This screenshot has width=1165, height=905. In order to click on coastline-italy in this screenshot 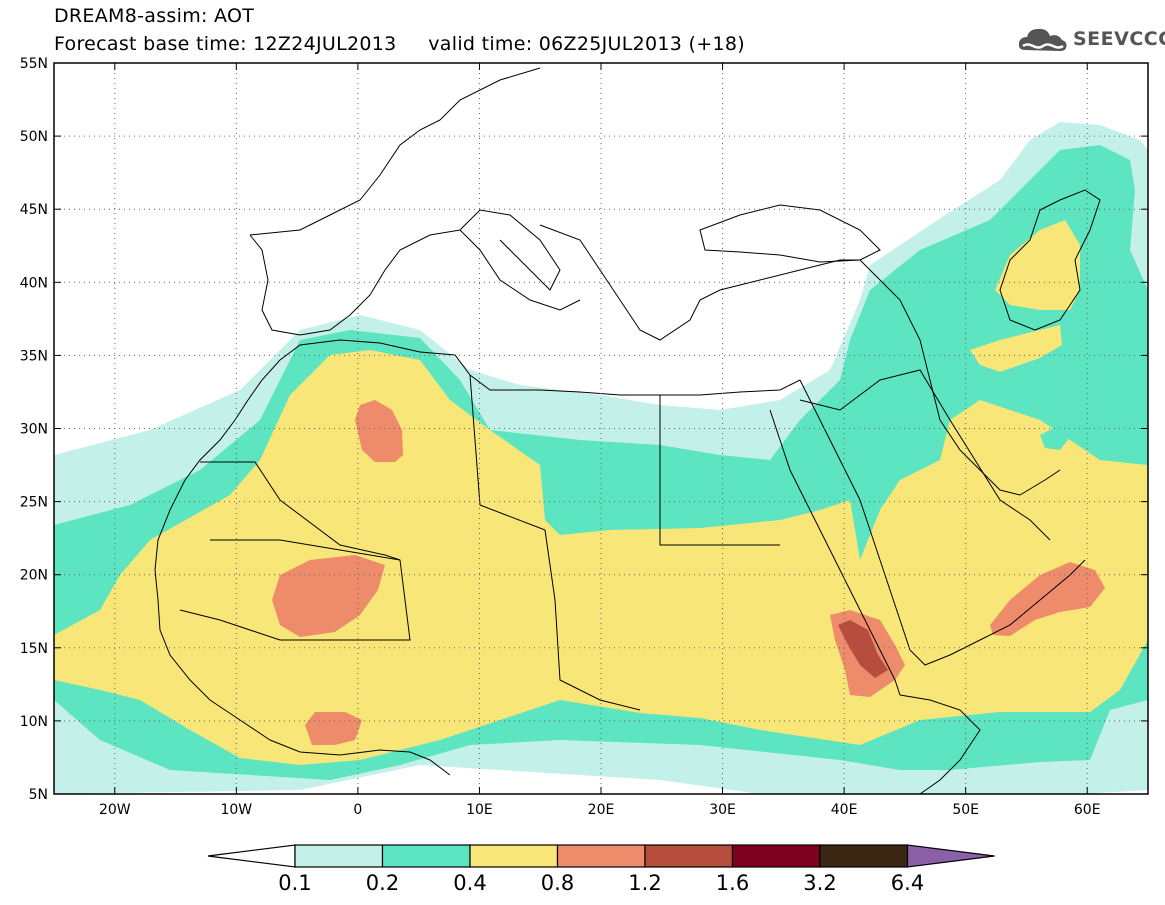, I will do `click(510, 250)`.